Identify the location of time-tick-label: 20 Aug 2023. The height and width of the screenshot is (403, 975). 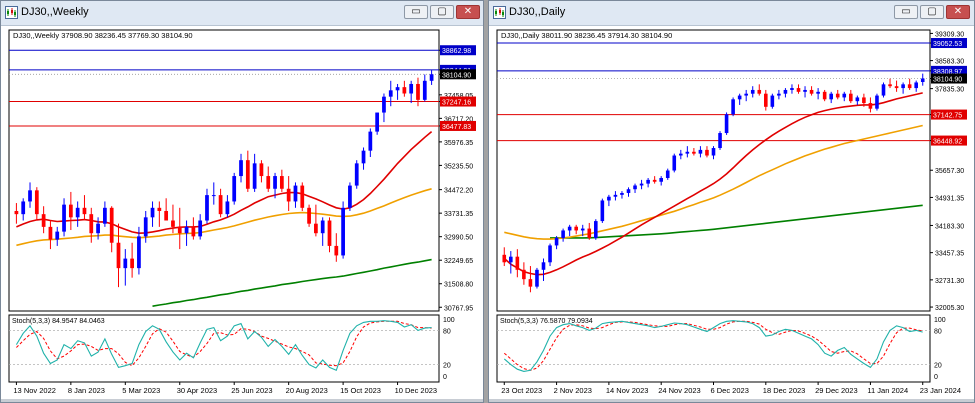
(307, 390).